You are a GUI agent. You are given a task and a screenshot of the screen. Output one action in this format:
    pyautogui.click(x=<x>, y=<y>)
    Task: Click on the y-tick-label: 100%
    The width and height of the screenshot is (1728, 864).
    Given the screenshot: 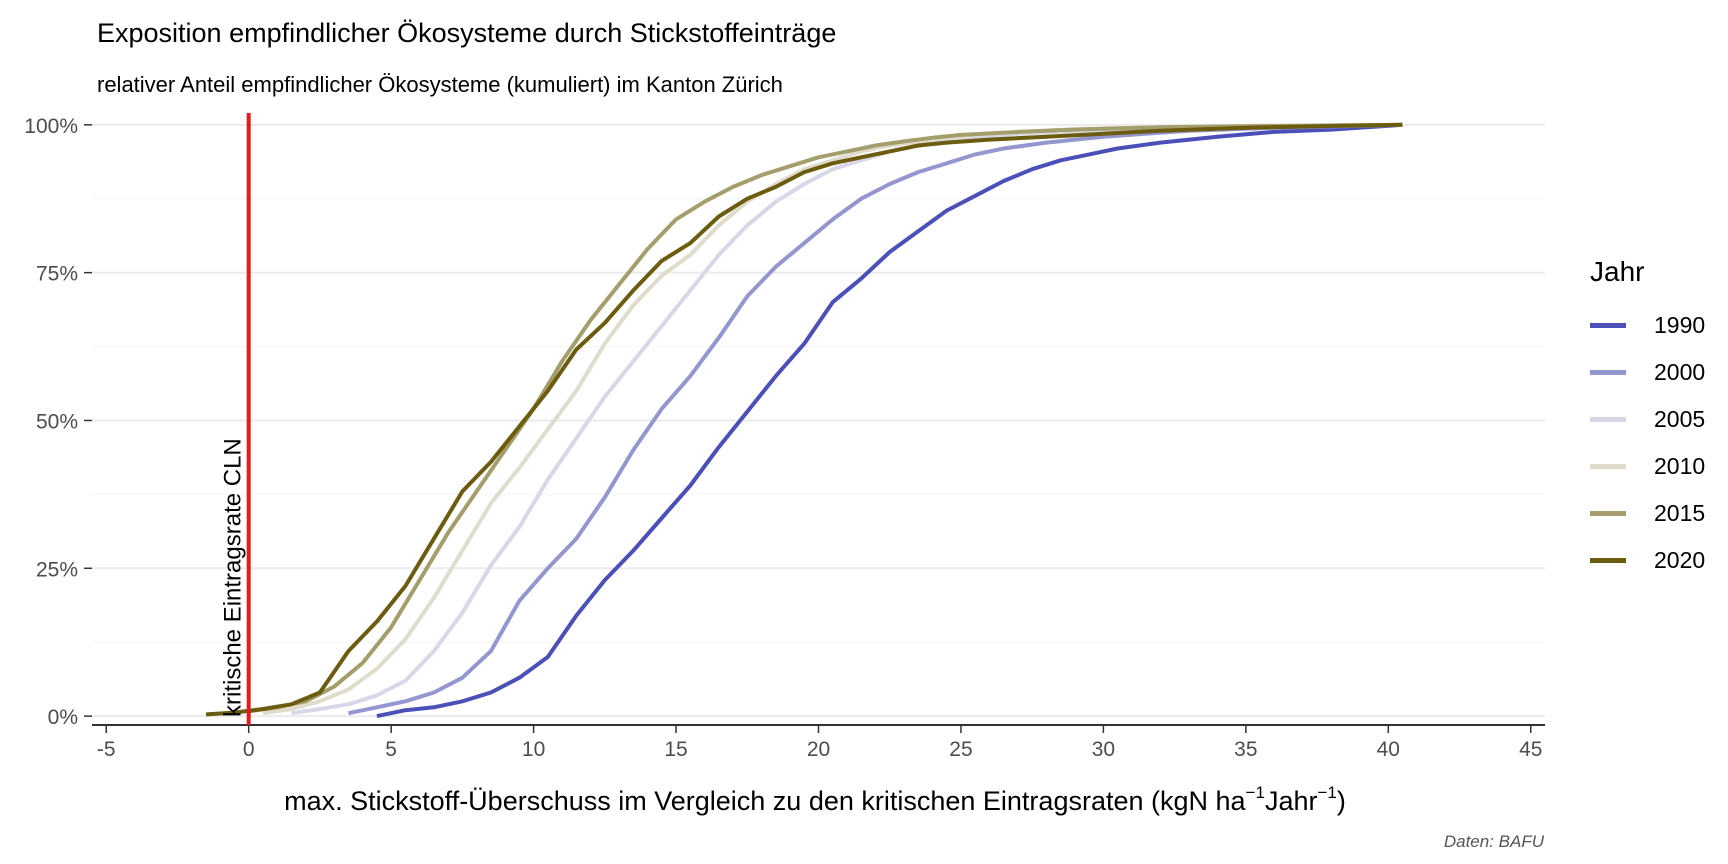 What is the action you would take?
    pyautogui.click(x=51, y=126)
    